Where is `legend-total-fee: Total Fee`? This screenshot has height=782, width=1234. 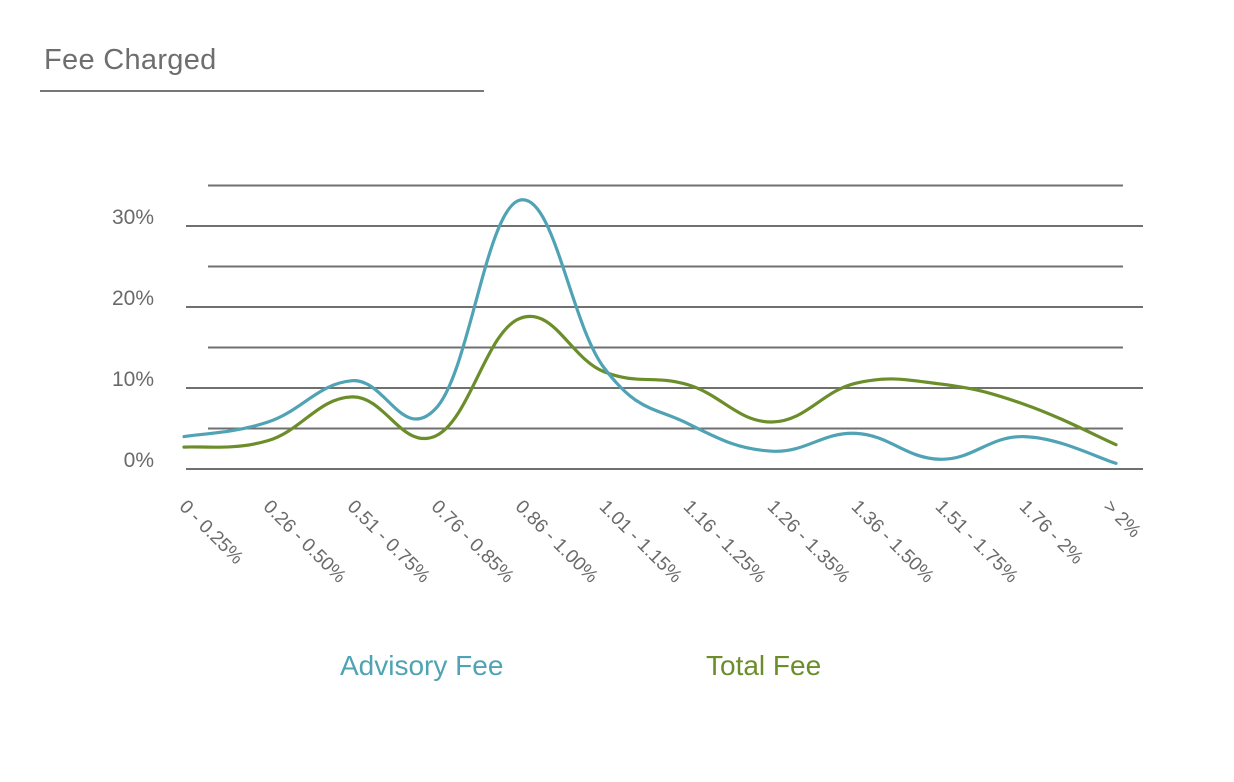 legend-total-fee: Total Fee is located at coordinates (764, 665).